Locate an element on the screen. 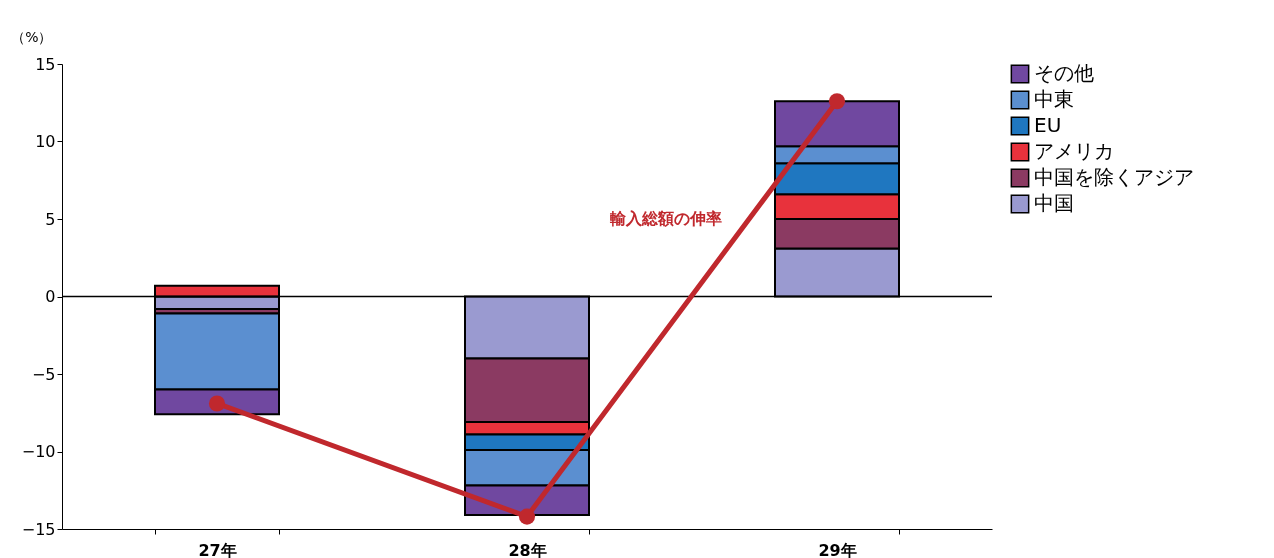 The width and height of the screenshot is (1274, 558). y-axis-title: （%） is located at coordinates (32, 36).